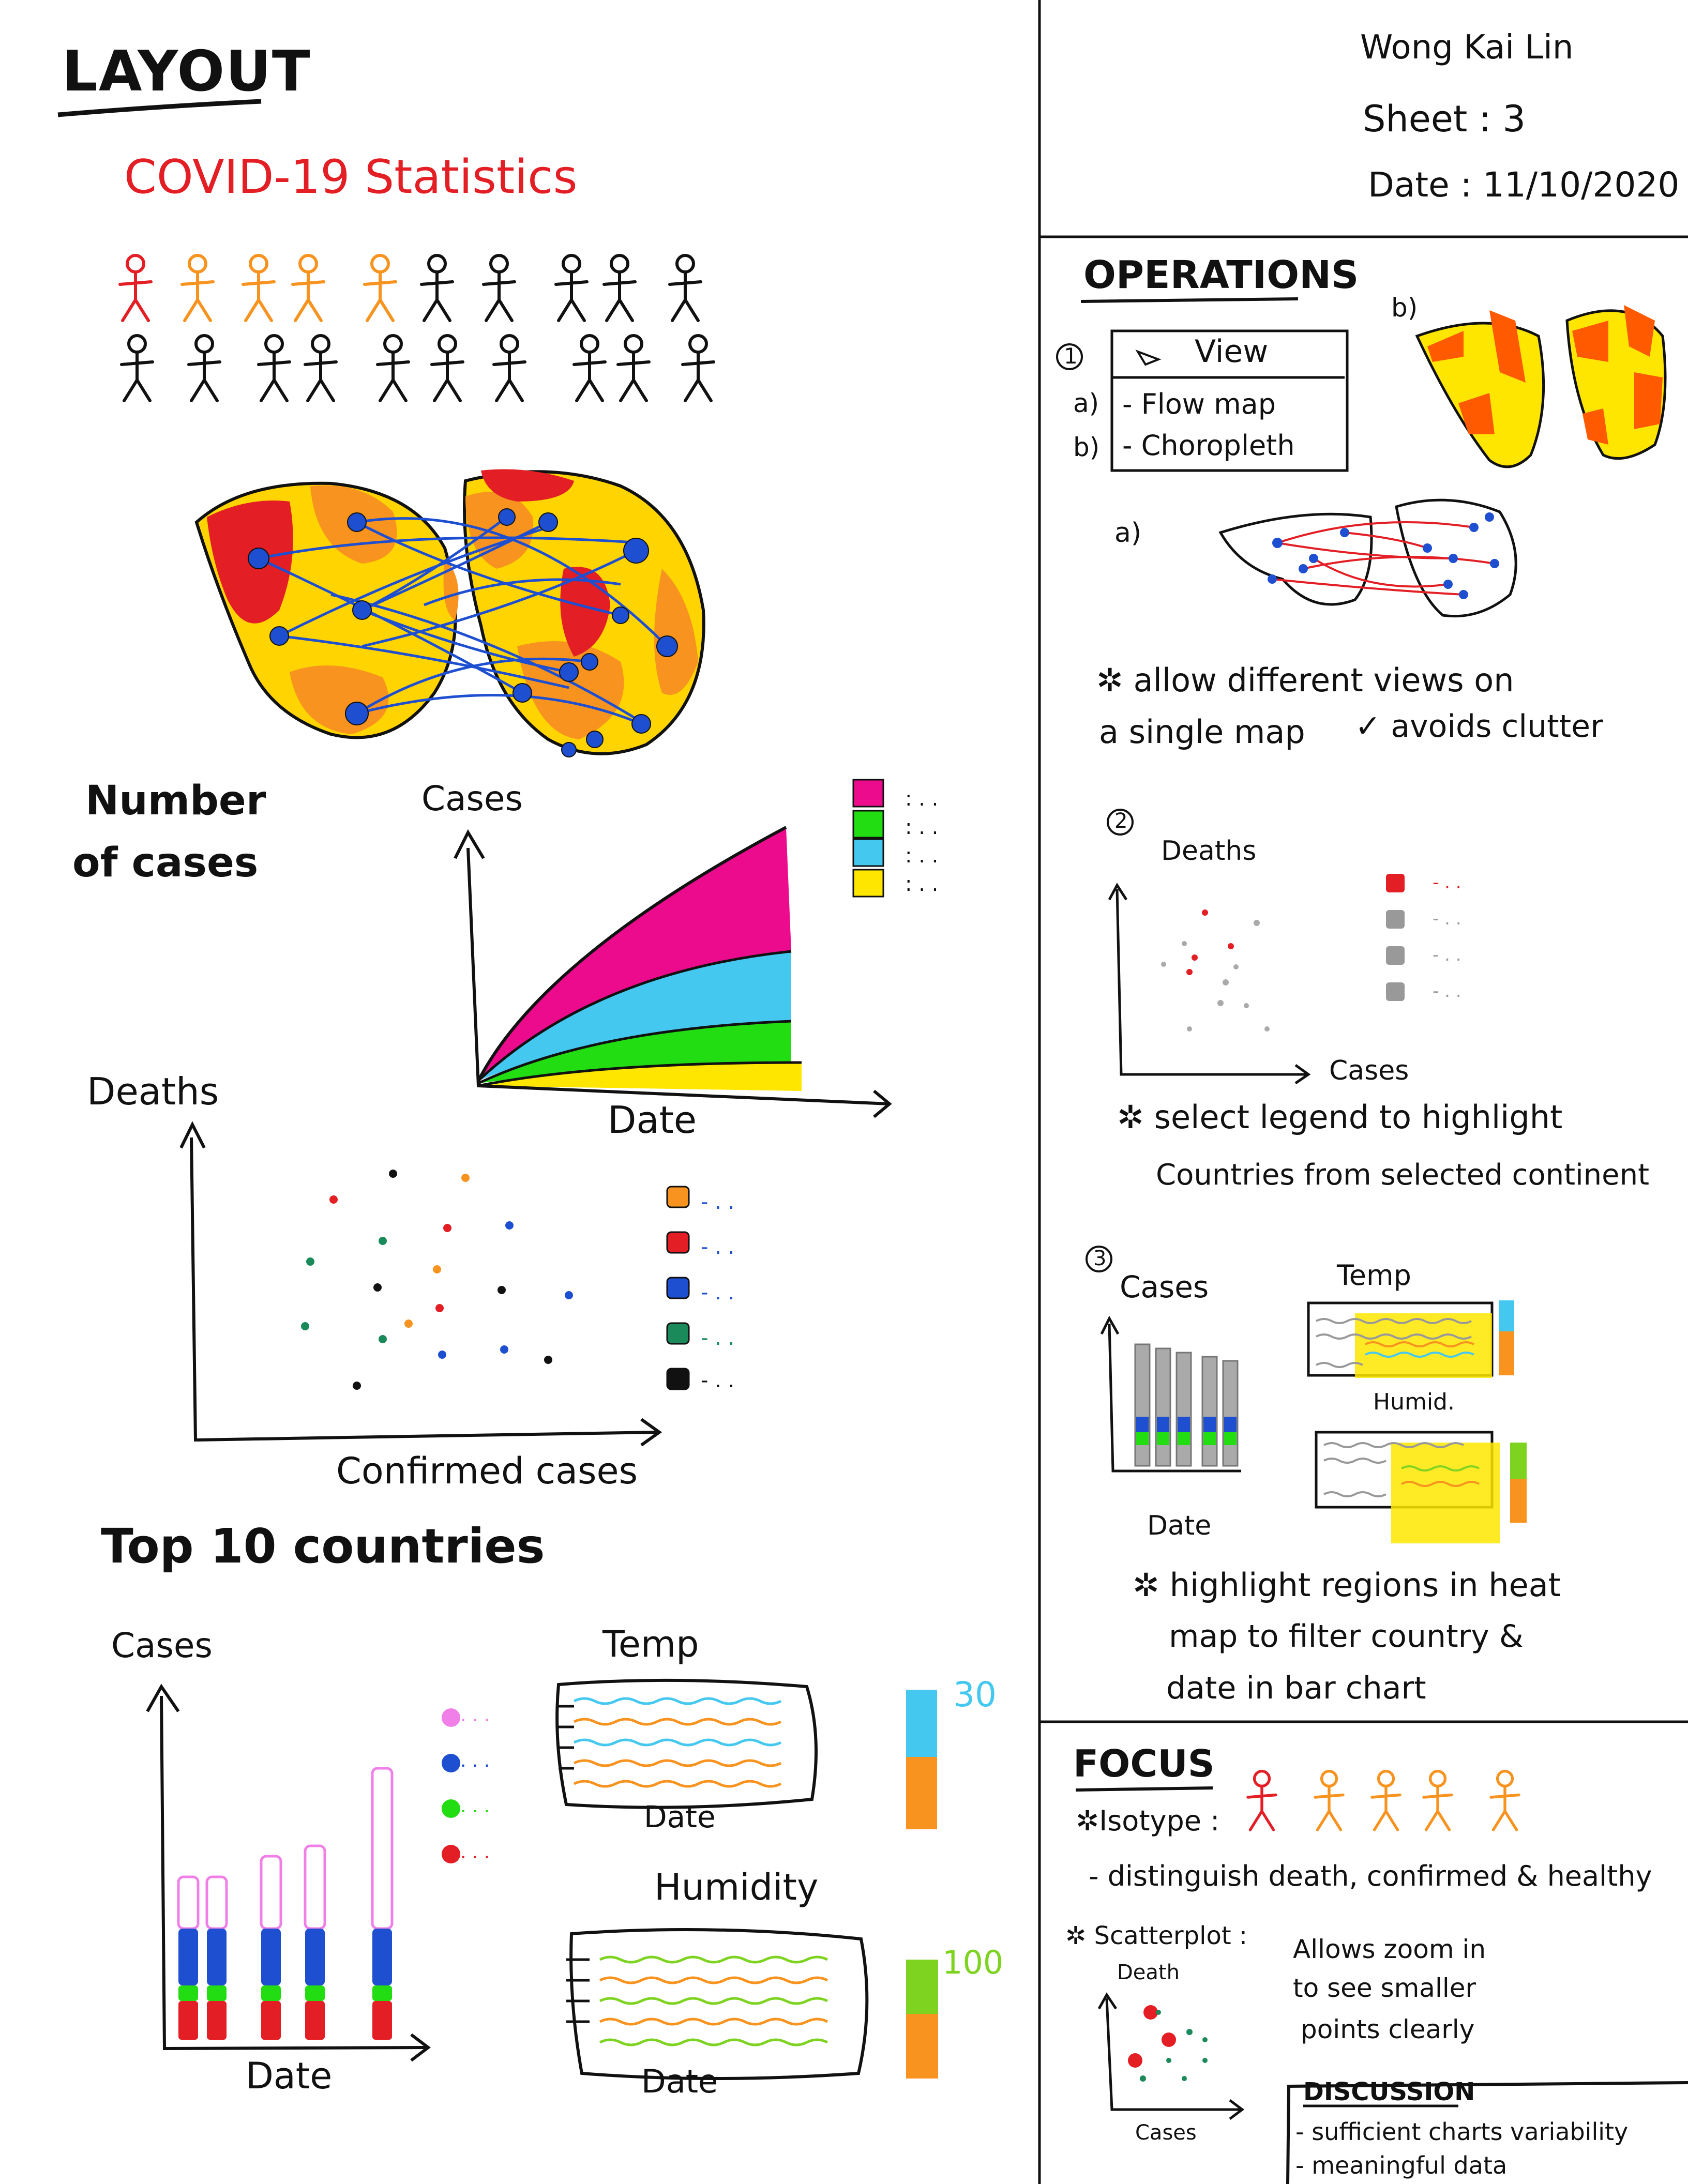 Image resolution: width=1688 pixels, height=2184 pixels. What do you see at coordinates (1314, 1422) in the screenshot?
I see `op3-bar-and-heatmaps` at bounding box center [1314, 1422].